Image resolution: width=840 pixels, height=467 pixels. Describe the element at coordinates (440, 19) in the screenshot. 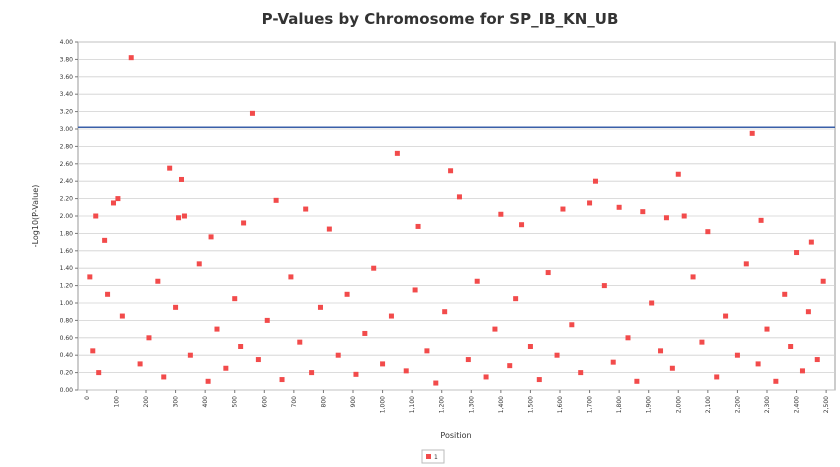

I see `chart-title: P-Values by Chromosome for SP_IB_KN_UB` at that location.